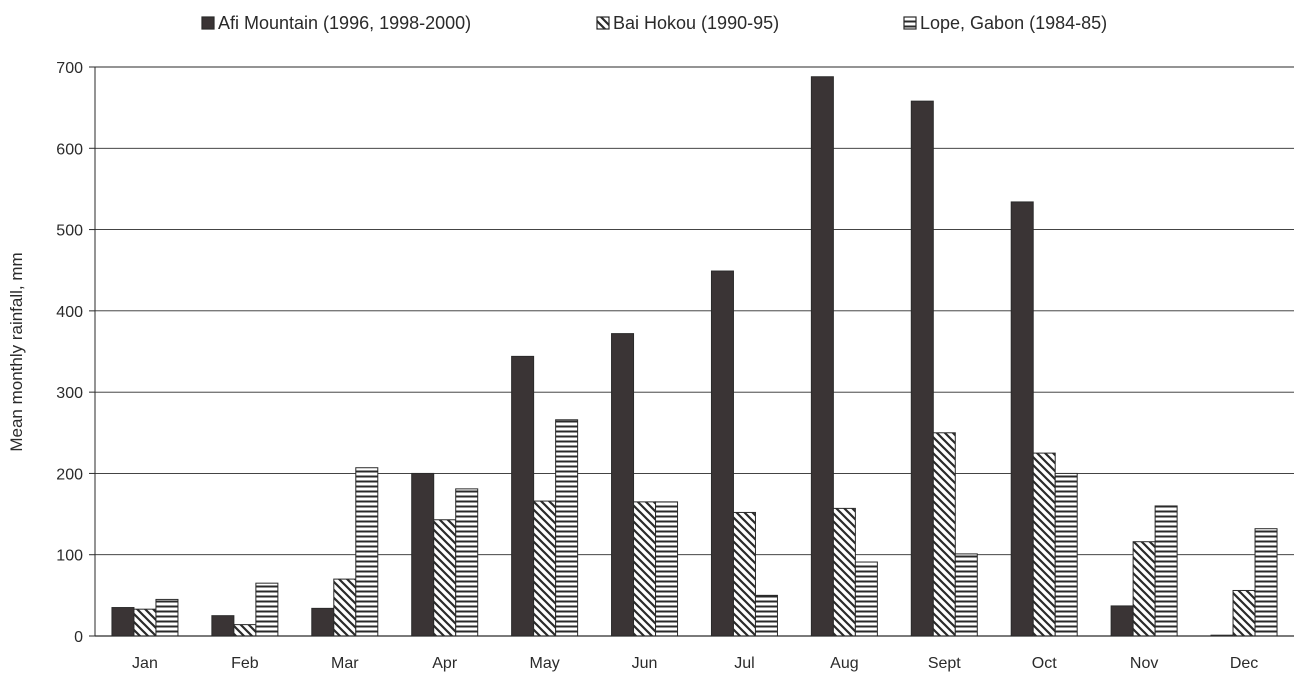 The image size is (1296, 675). I want to click on x-tick-label: Jan, so click(145, 663).